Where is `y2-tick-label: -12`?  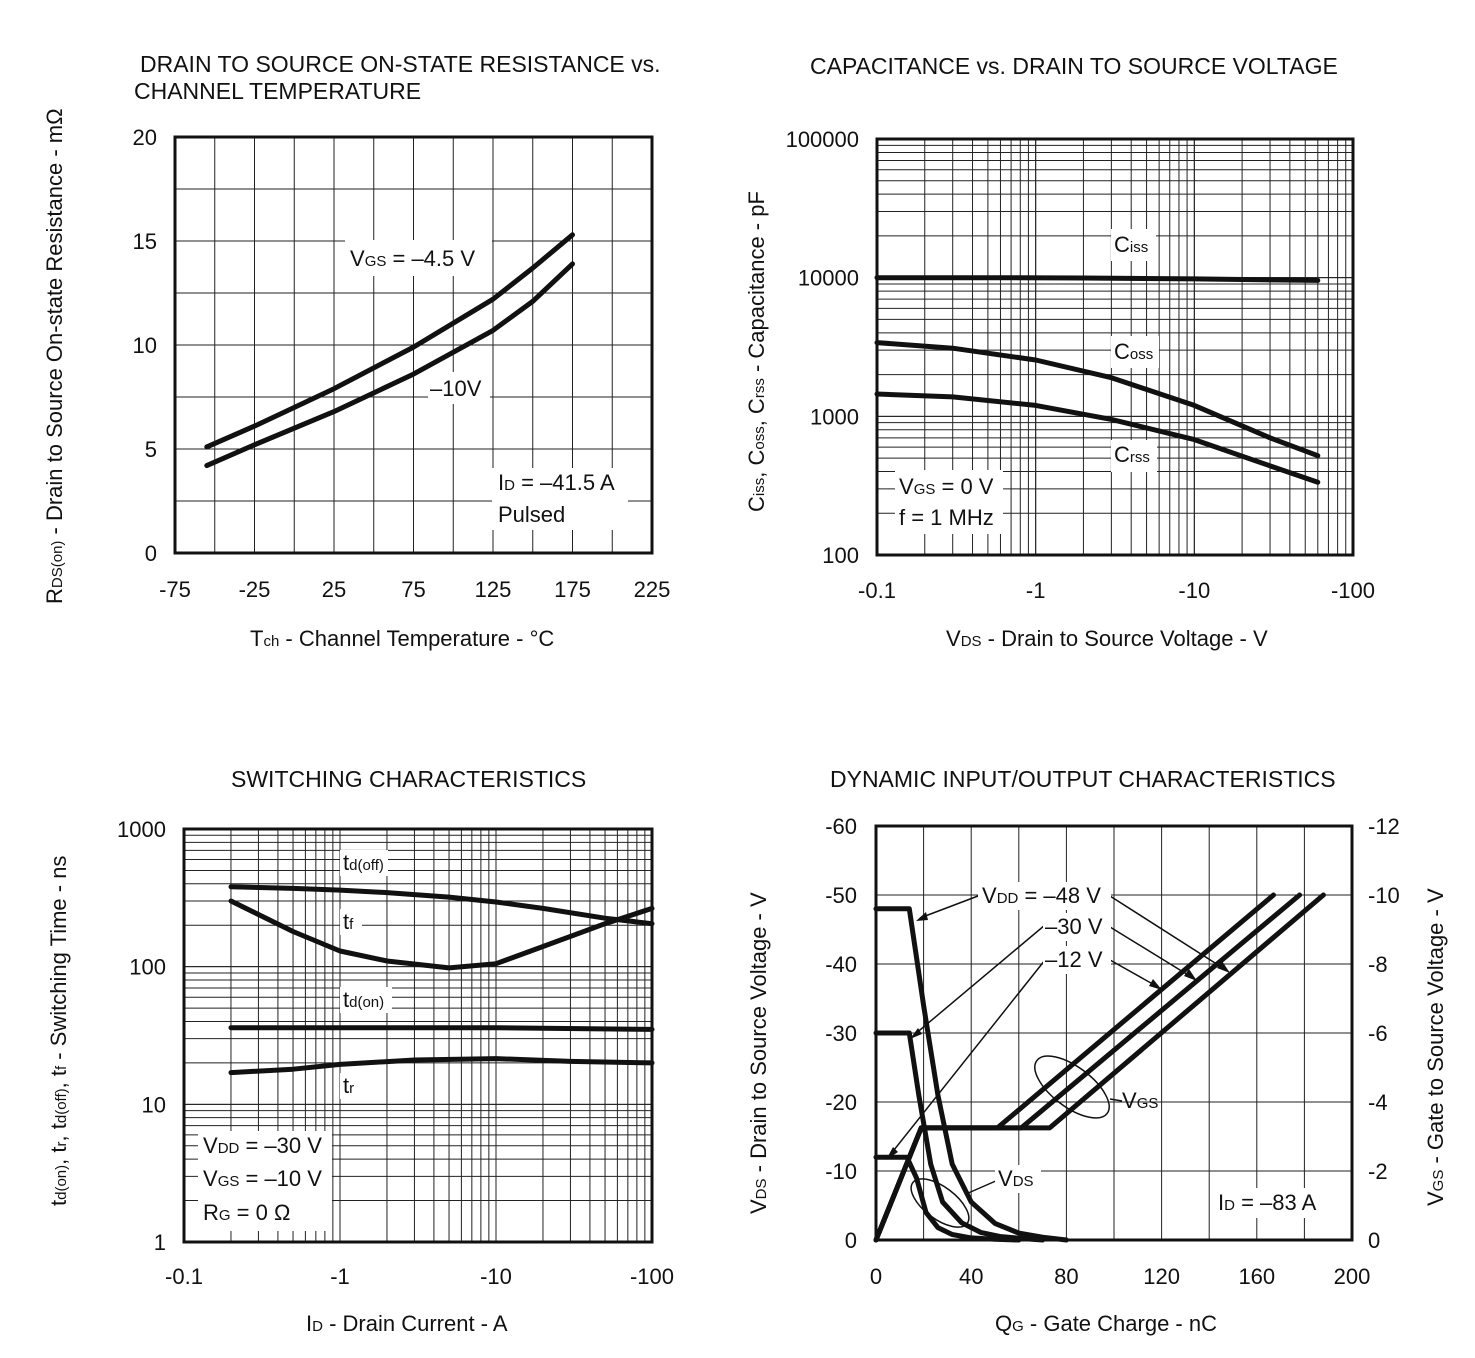 y2-tick-label: -12 is located at coordinates (1384, 826).